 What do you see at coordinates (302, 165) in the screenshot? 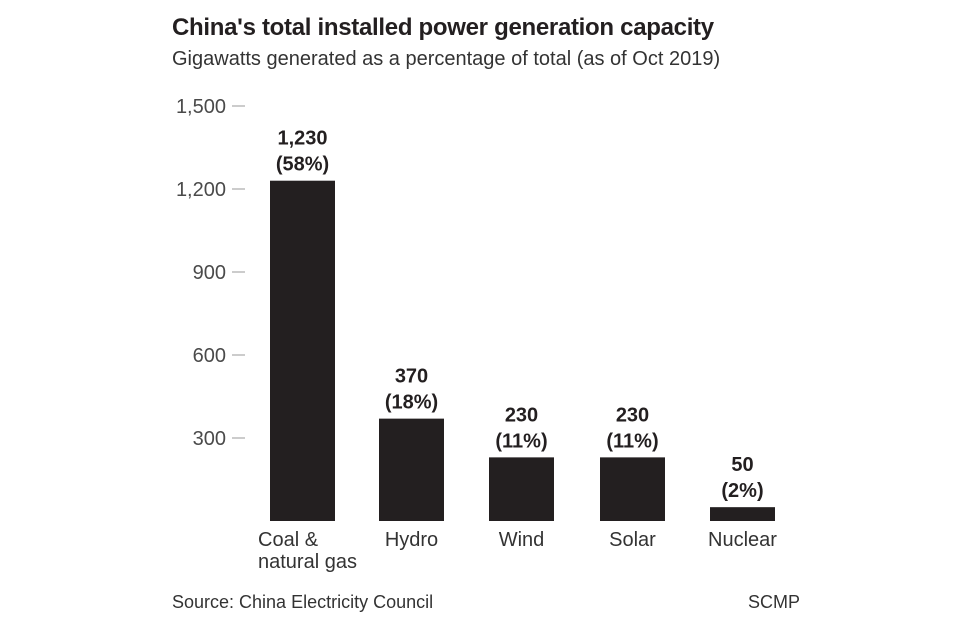
I see `bar-percent-label: (58%)` at bounding box center [302, 165].